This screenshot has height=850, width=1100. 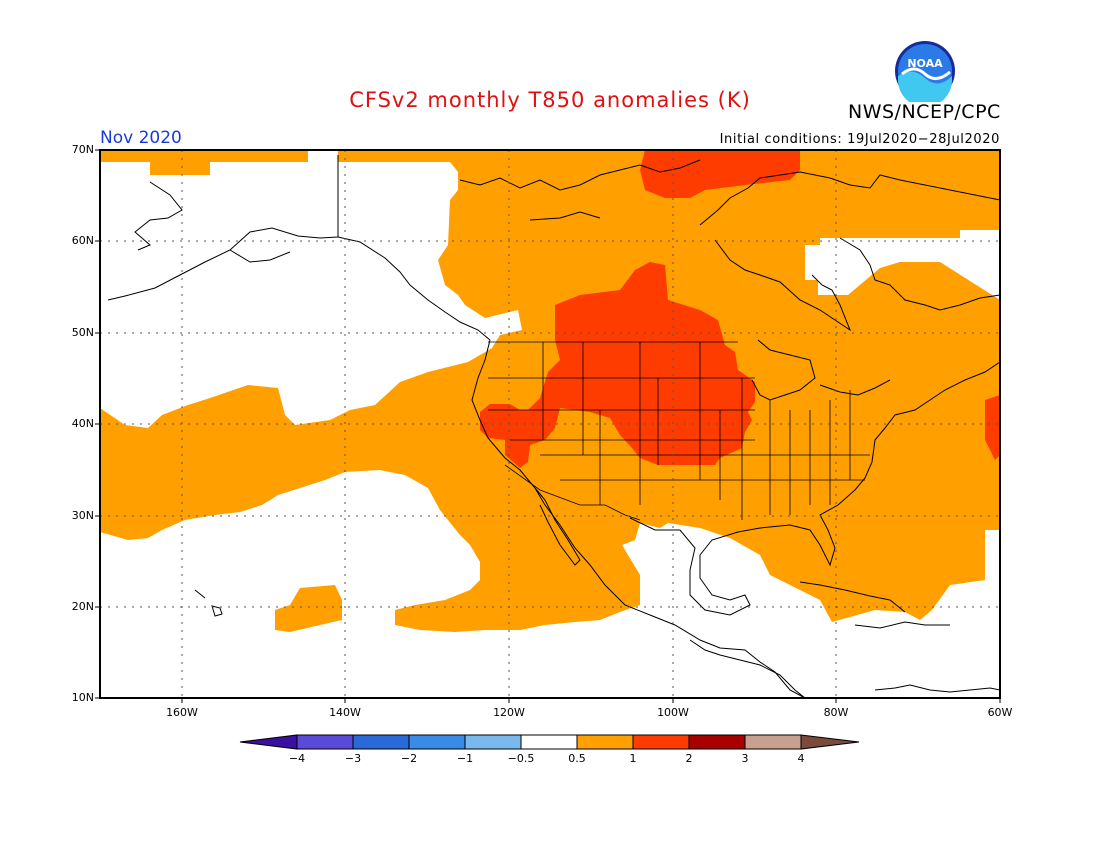 What do you see at coordinates (297, 758) in the screenshot?
I see `colorbar-label: −4` at bounding box center [297, 758].